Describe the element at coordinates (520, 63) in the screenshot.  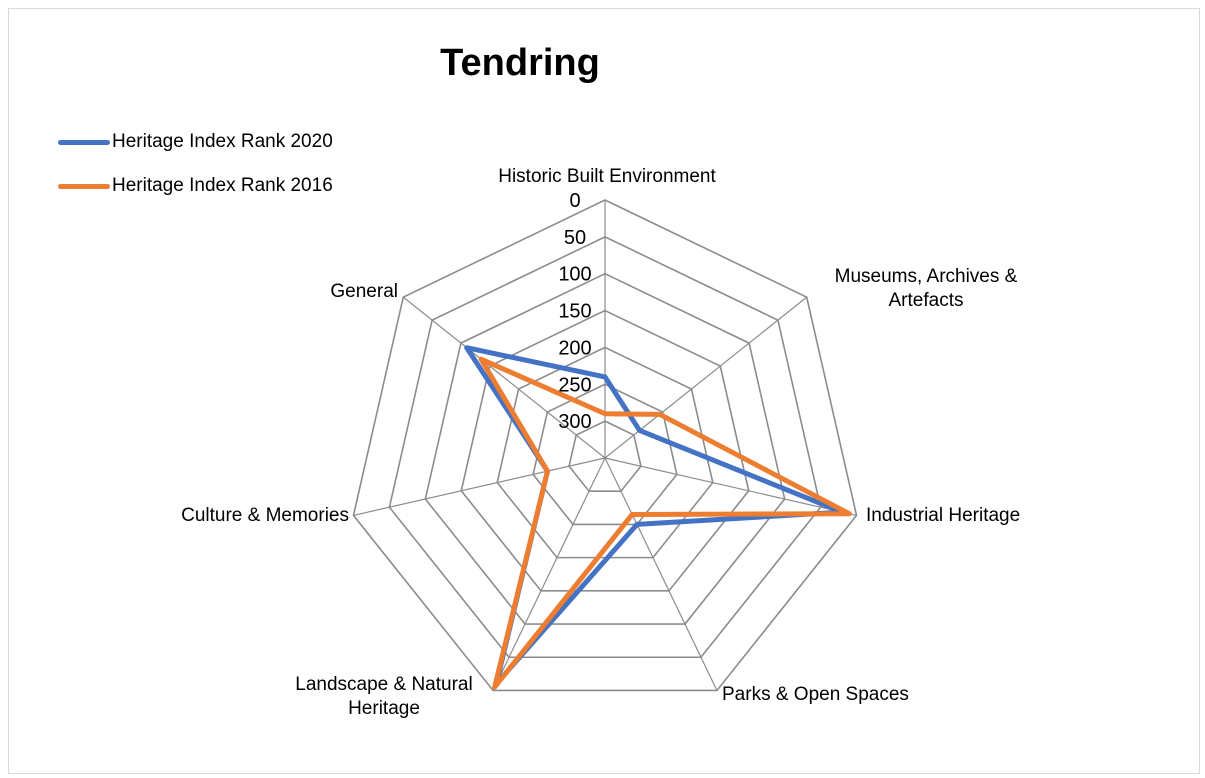
I see `chart-title: Tendring` at that location.